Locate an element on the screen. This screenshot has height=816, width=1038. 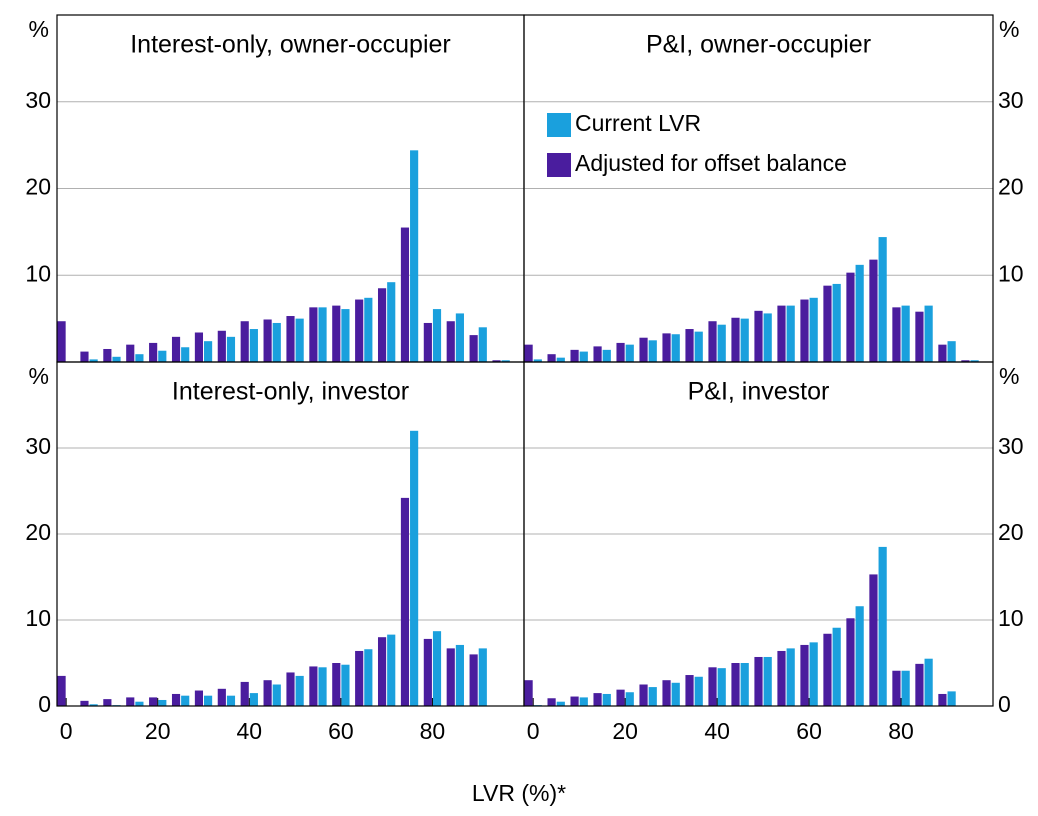
x-tick-label: 80 is located at coordinates (433, 731).